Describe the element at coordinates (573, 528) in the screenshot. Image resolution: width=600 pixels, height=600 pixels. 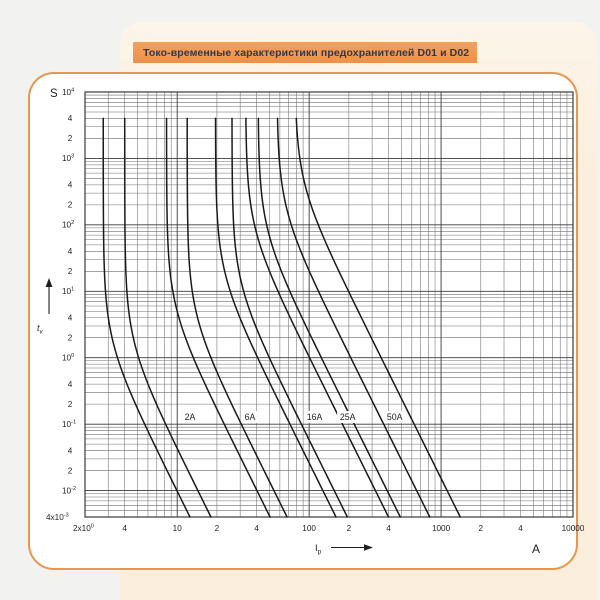
I see `svg-text: 10000` at that location.